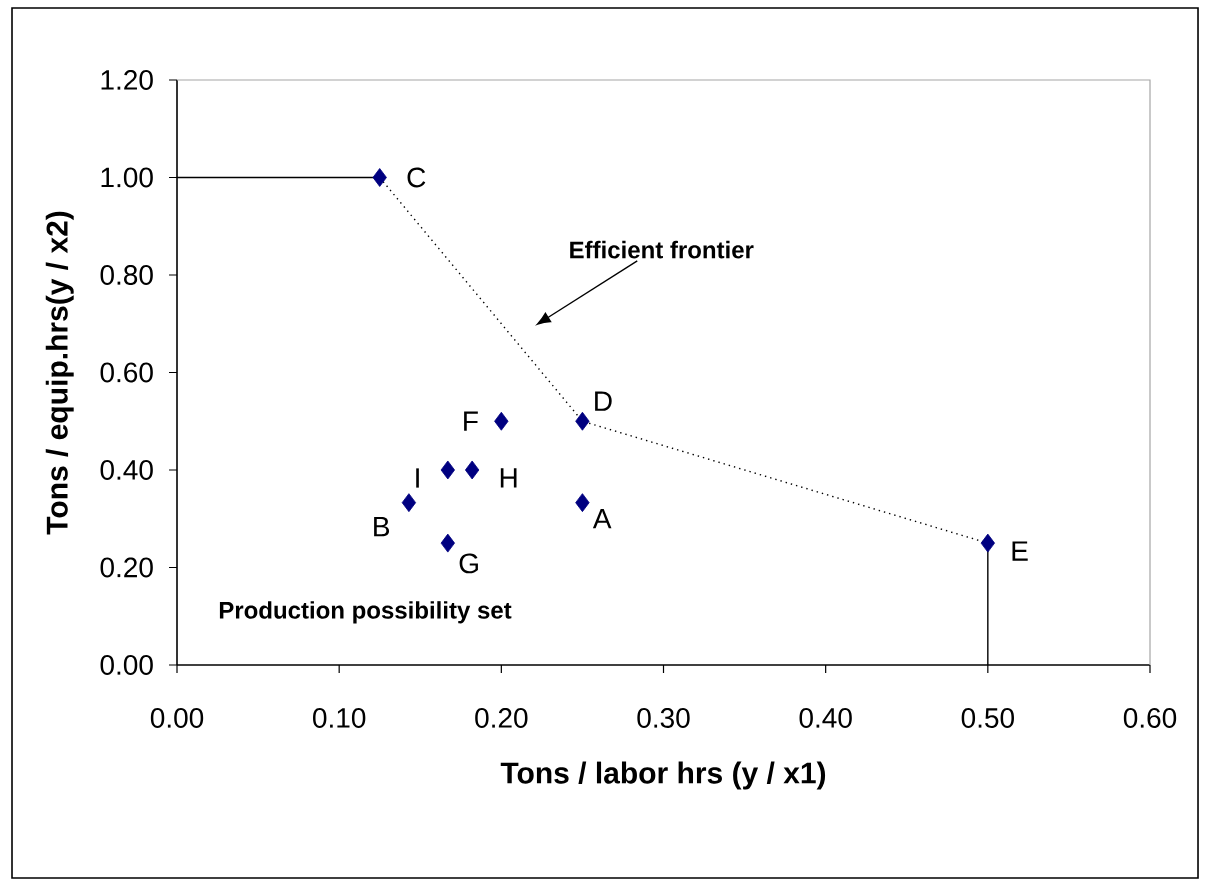  Describe the element at coordinates (127, 80) in the screenshot. I see `y-tick-label: 1.20` at that location.